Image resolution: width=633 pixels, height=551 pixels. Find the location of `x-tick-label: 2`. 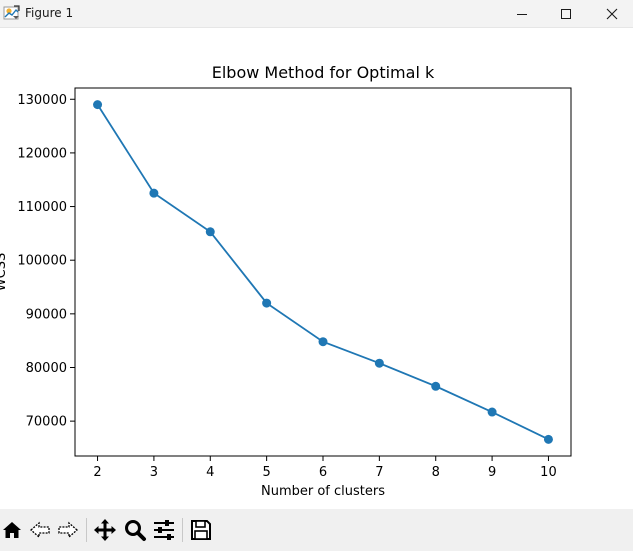

x-tick-label: 2 is located at coordinates (97, 472).